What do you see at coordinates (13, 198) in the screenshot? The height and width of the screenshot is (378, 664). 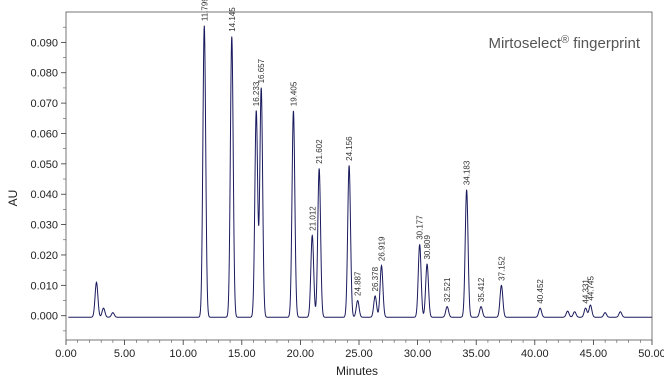 I see `y-axis-title: AU` at bounding box center [13, 198].